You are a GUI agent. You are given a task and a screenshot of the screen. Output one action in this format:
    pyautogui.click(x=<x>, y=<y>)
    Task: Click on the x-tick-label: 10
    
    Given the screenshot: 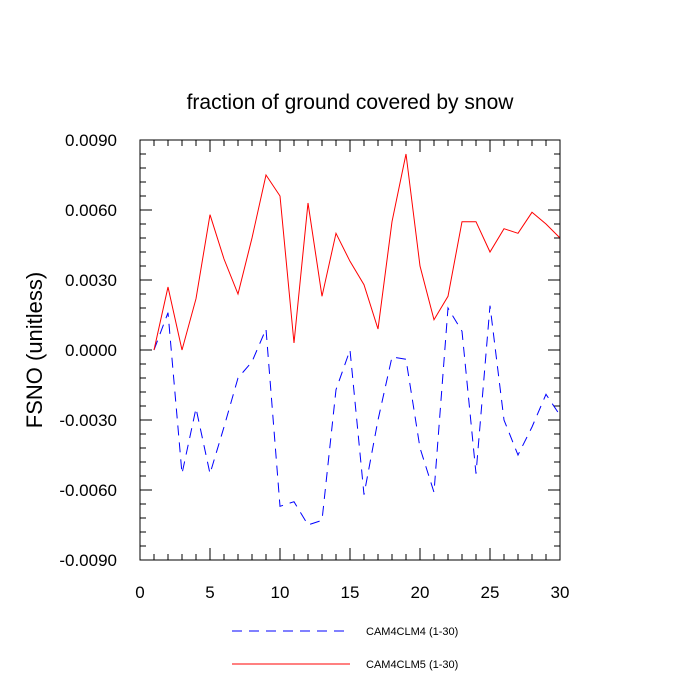 What is the action you would take?
    pyautogui.click(x=280, y=592)
    